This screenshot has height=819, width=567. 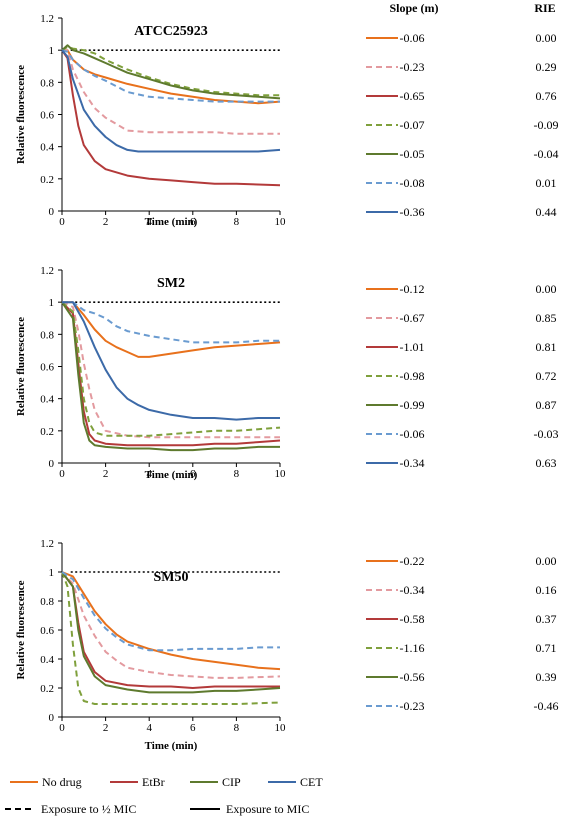 What do you see at coordinates (412, 347) in the screenshot?
I see `slope-value: -1.01` at bounding box center [412, 347].